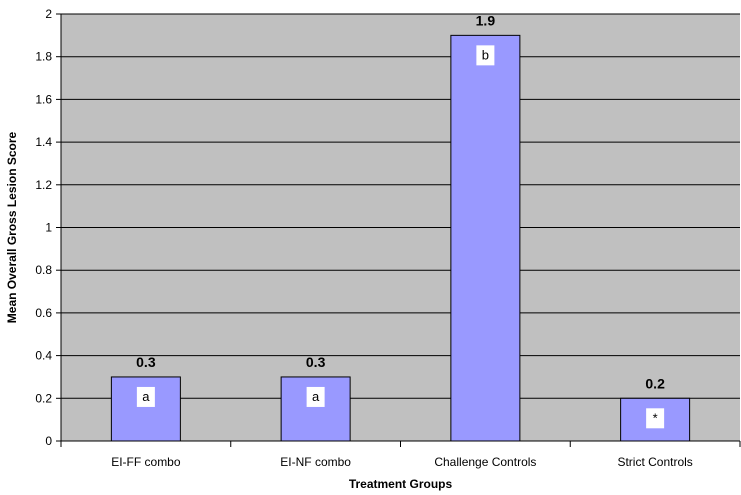 The image size is (741, 495). I want to click on x-tick-label: Challenge Controls, so click(485, 462).